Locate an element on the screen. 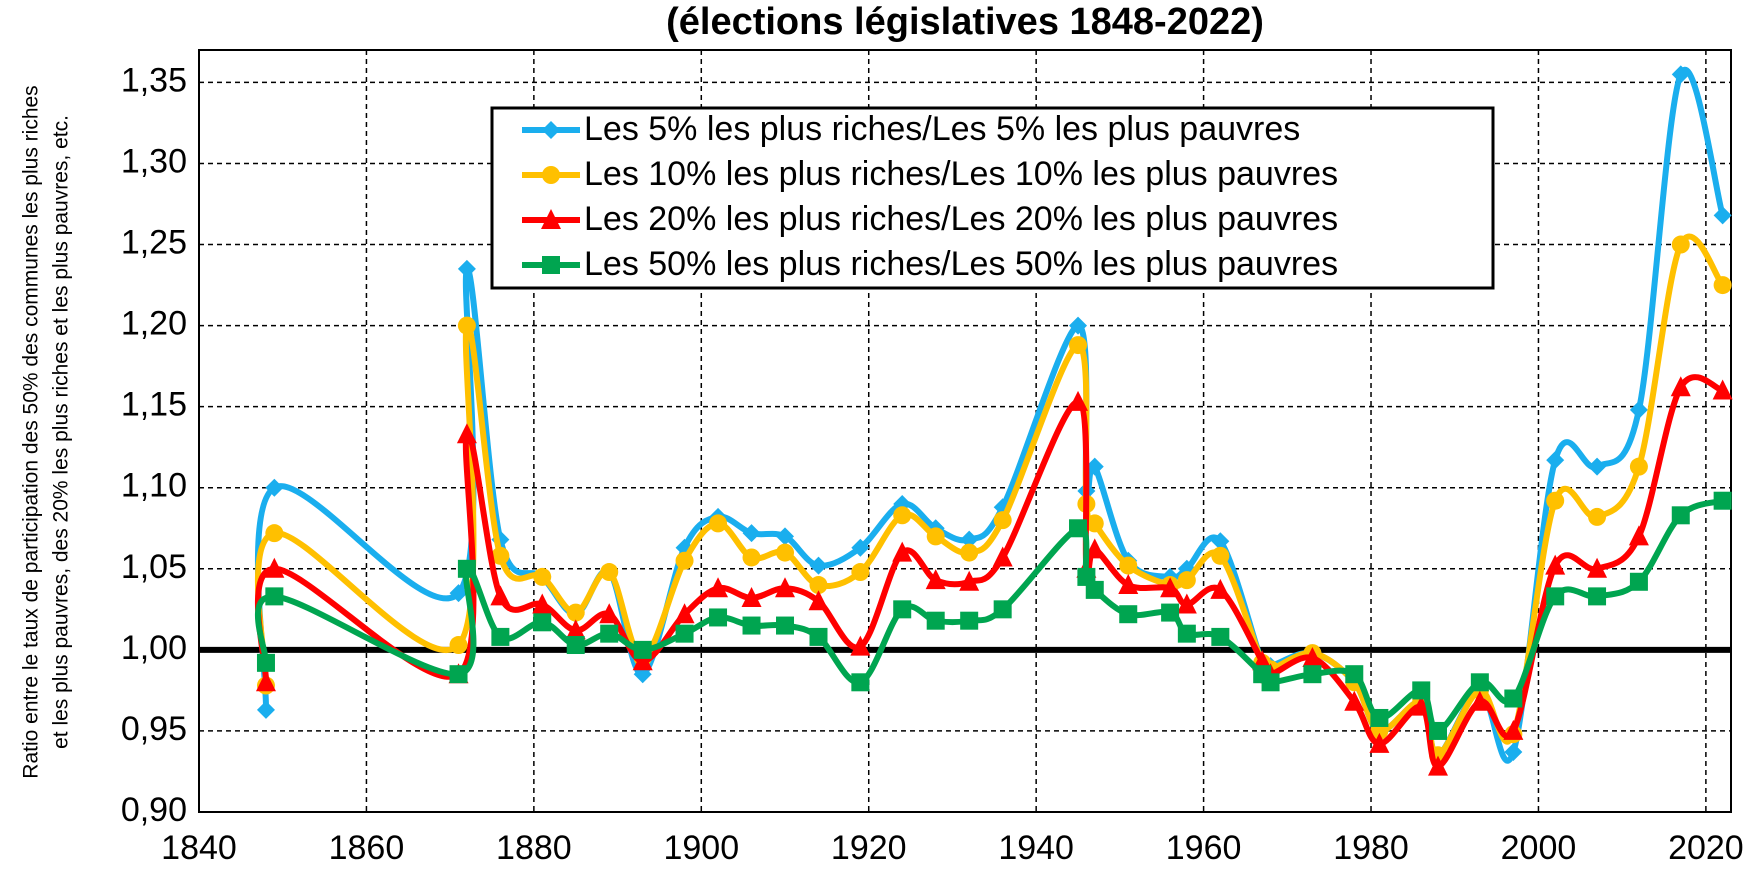  legend-box is located at coordinates (992, 198).